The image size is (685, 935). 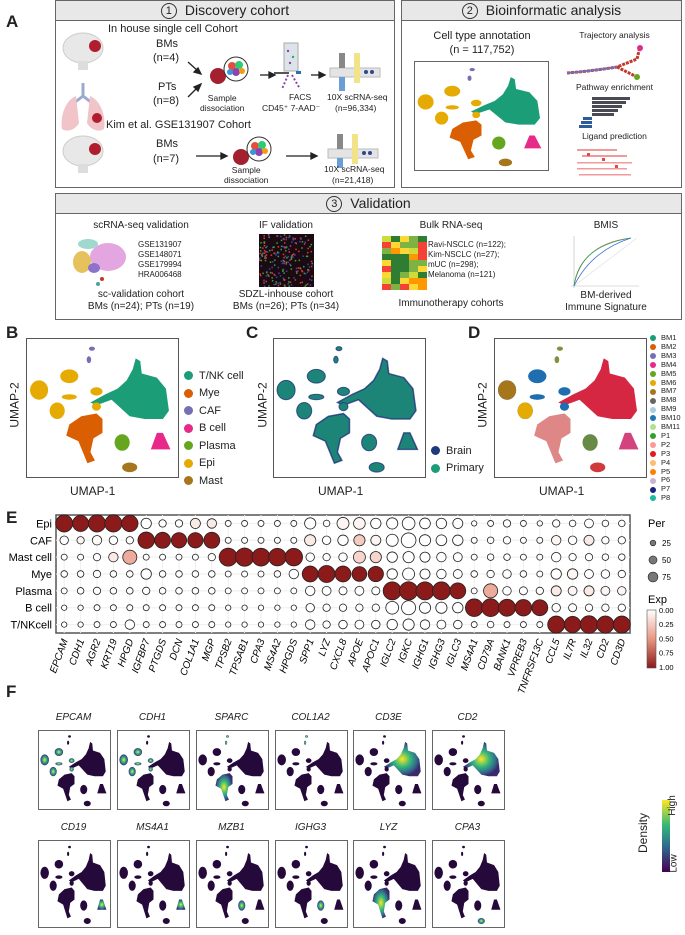 I want to click on dot-plasma-ms4a2, so click(x=277, y=591).